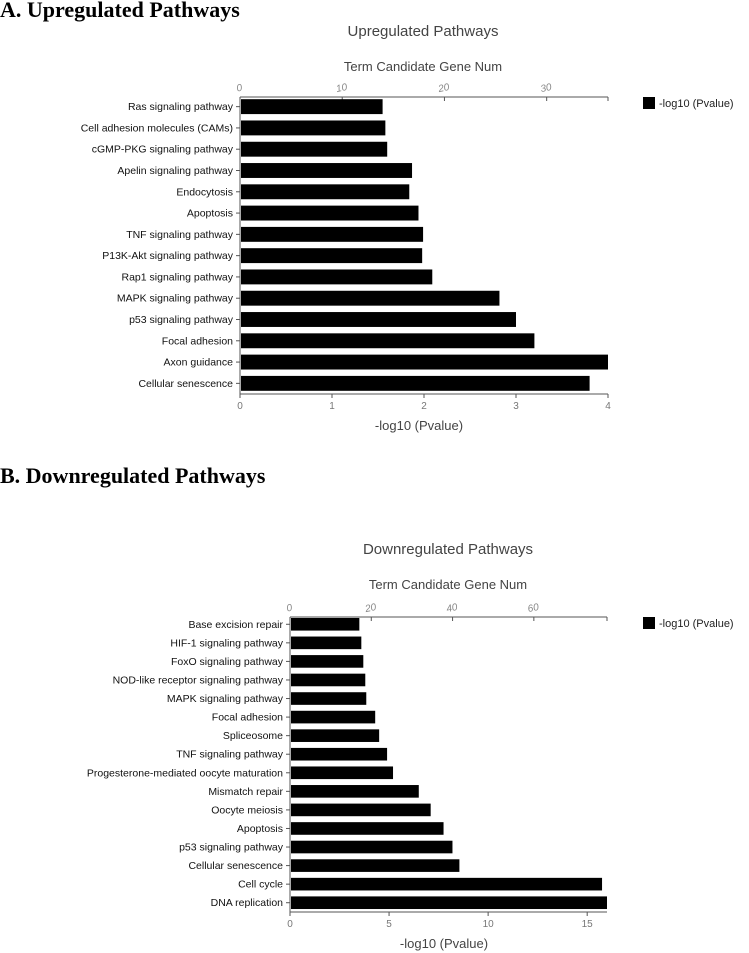 The height and width of the screenshot is (953, 749). I want to click on down-category-label: Mismatch repair, so click(245, 792).